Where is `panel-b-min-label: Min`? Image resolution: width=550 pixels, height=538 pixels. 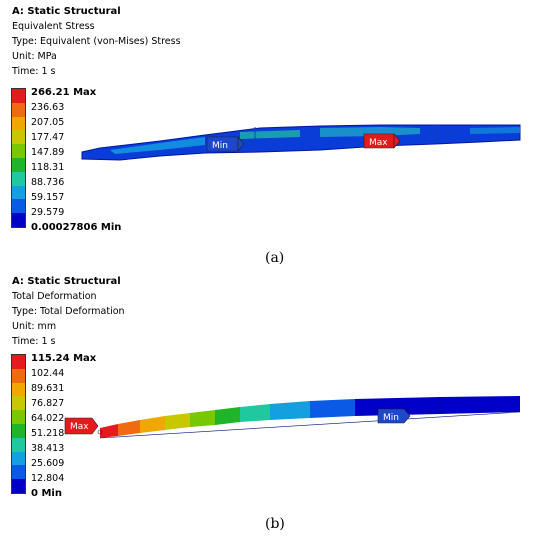
panel-b-min-label: Min is located at coordinates (391, 418).